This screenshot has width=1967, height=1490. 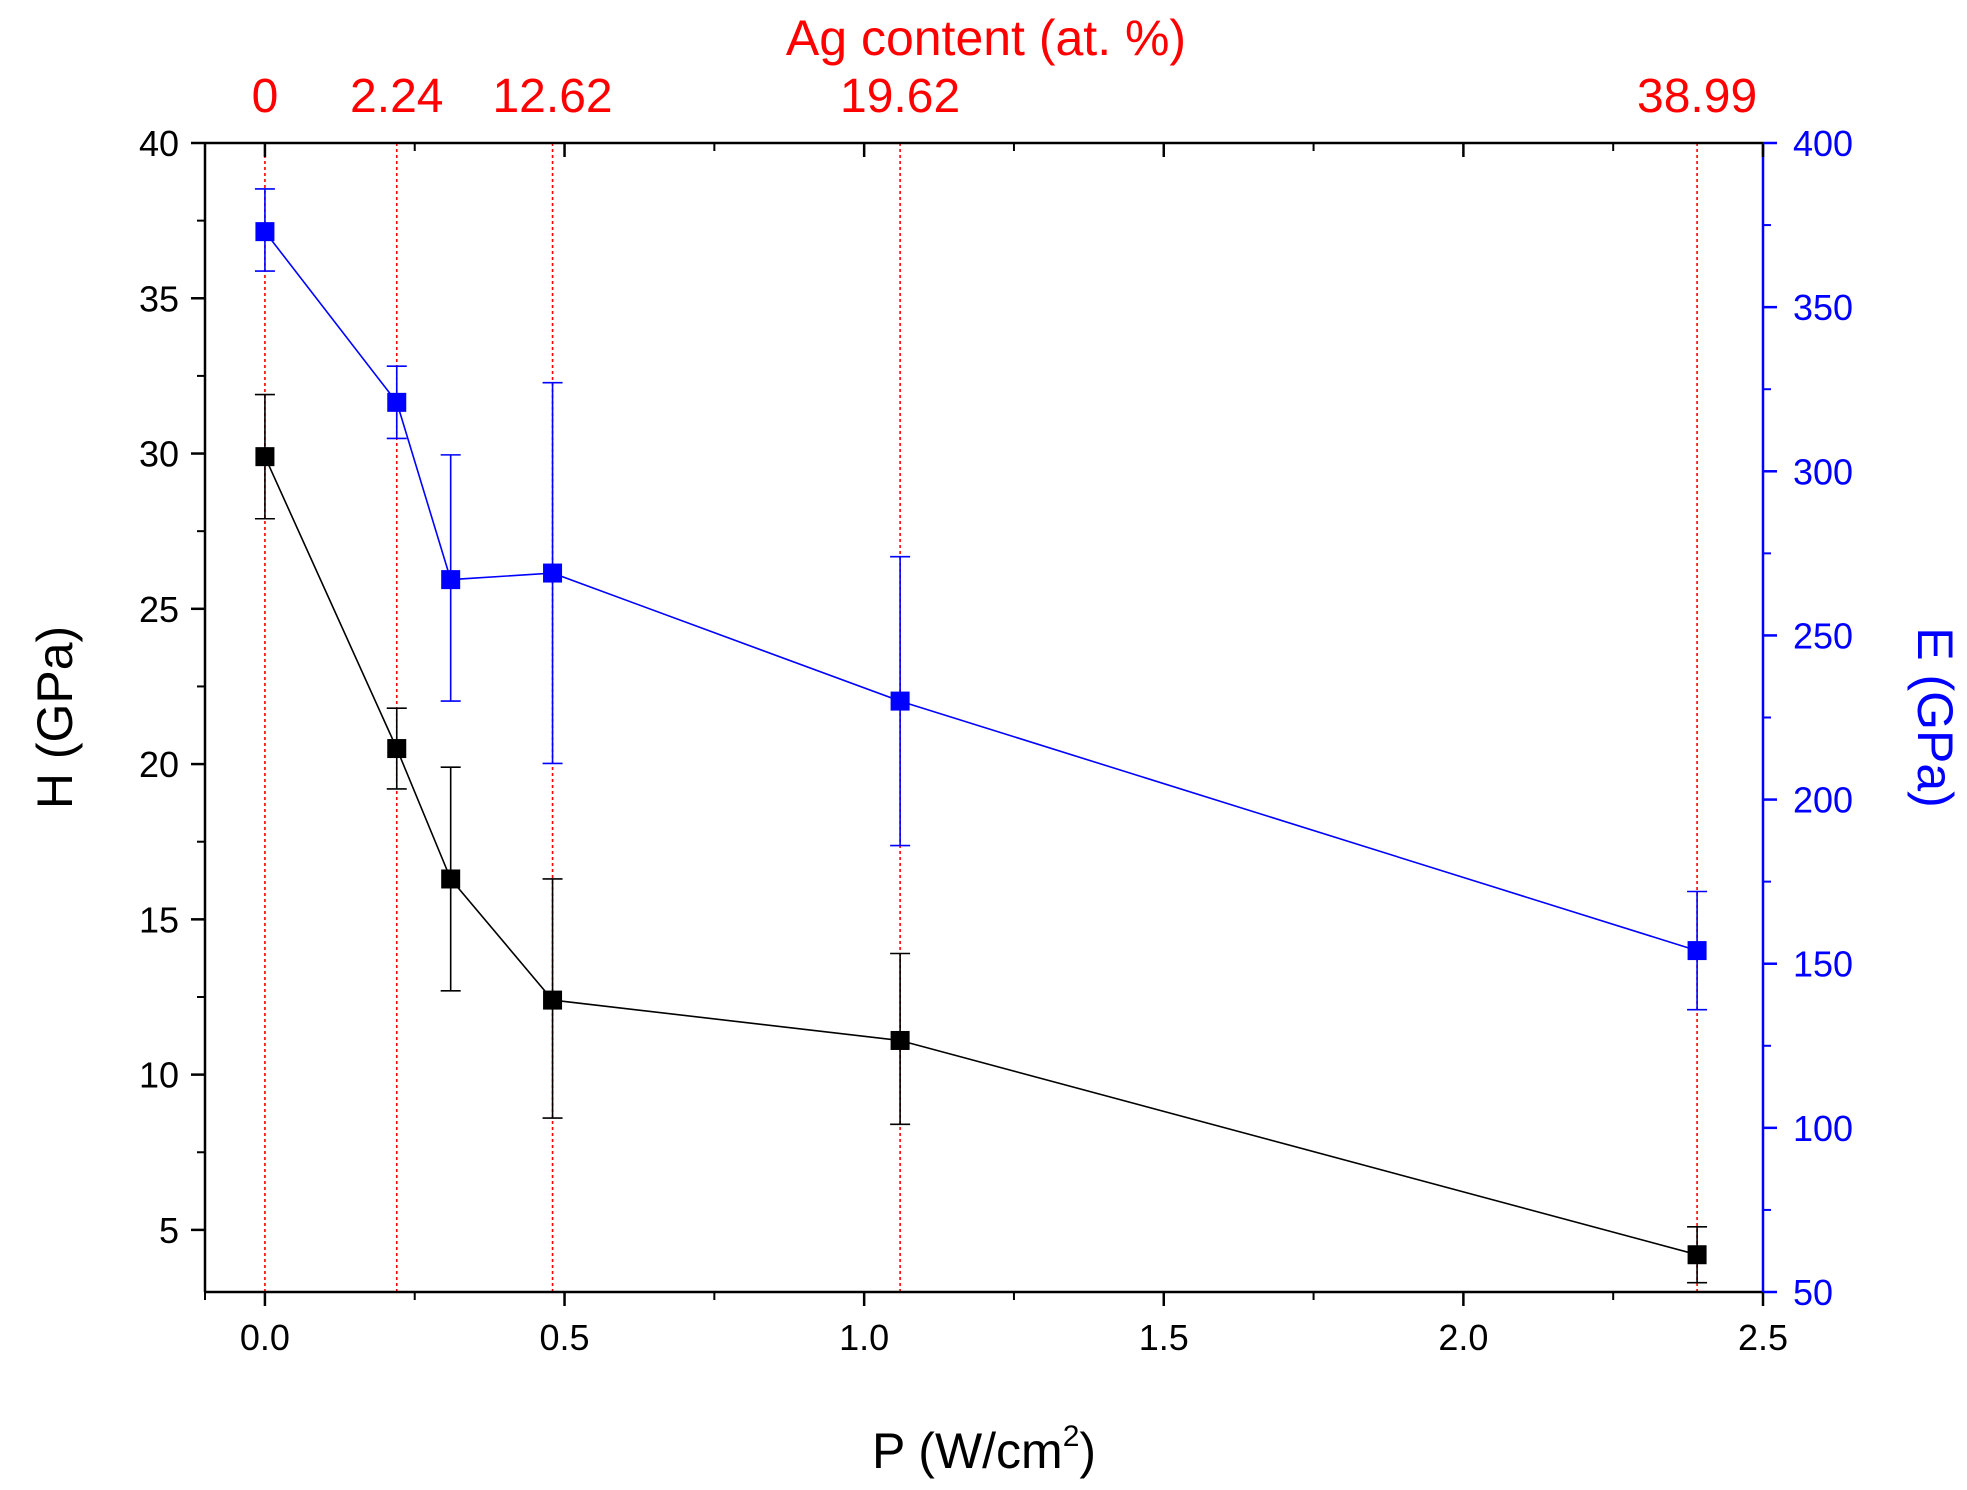 What do you see at coordinates (396, 96) in the screenshot?
I see `top-tick-label-1: 2.24` at bounding box center [396, 96].